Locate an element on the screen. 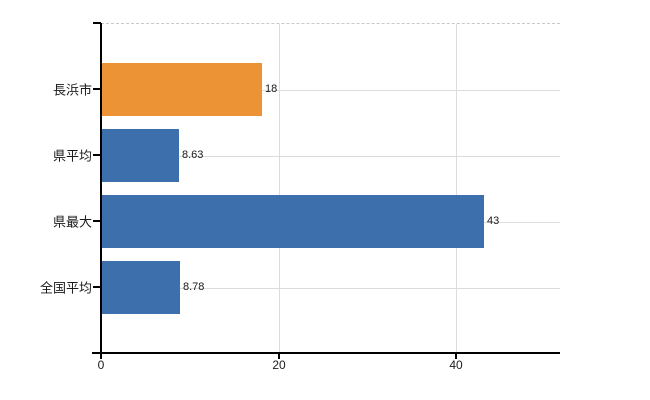 The height and width of the screenshot is (400, 650). value-label: 8.63 is located at coordinates (193, 155).